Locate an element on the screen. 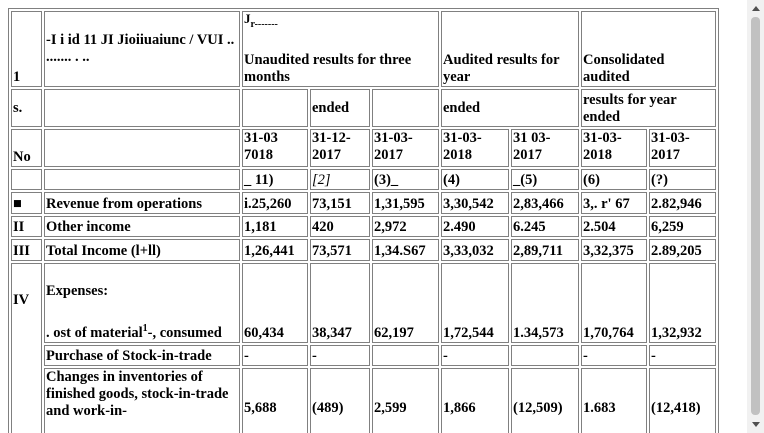  row-label-cell: Total Income (l+ll) is located at coordinates (142, 250).